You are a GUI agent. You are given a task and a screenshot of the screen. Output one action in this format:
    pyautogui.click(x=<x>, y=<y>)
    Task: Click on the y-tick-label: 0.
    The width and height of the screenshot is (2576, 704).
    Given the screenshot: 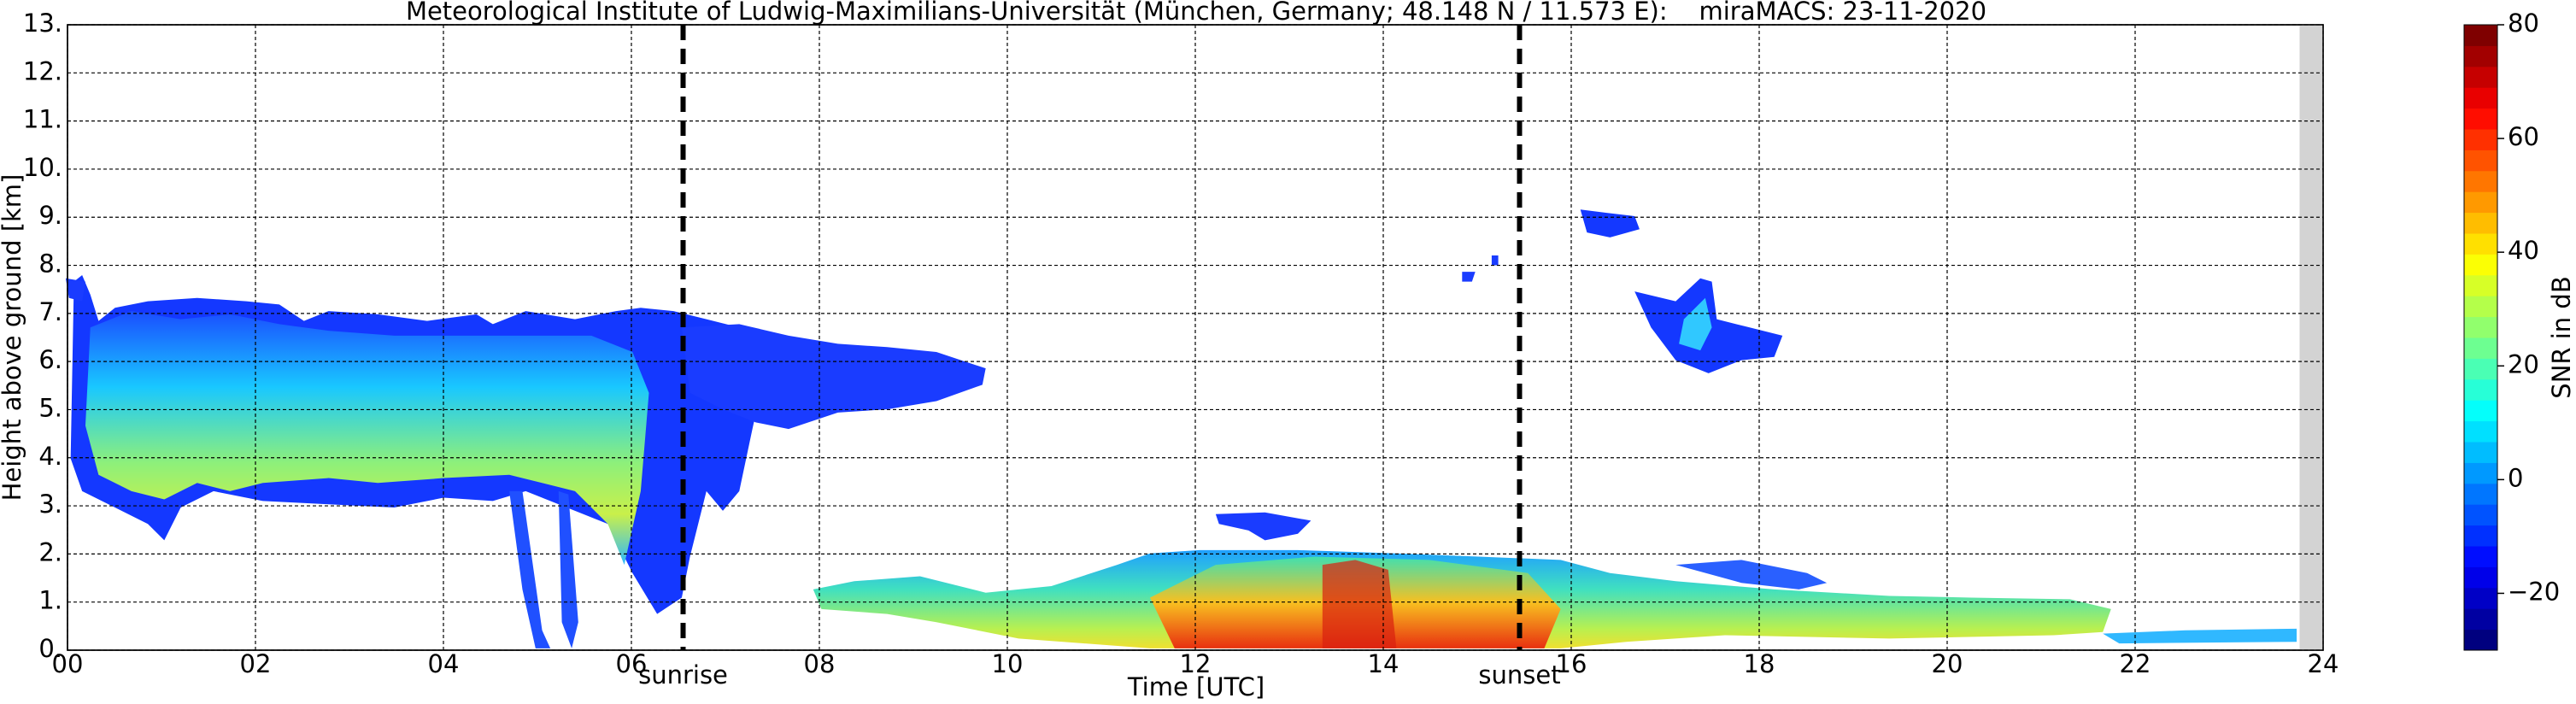 What is the action you would take?
    pyautogui.click(x=50, y=648)
    